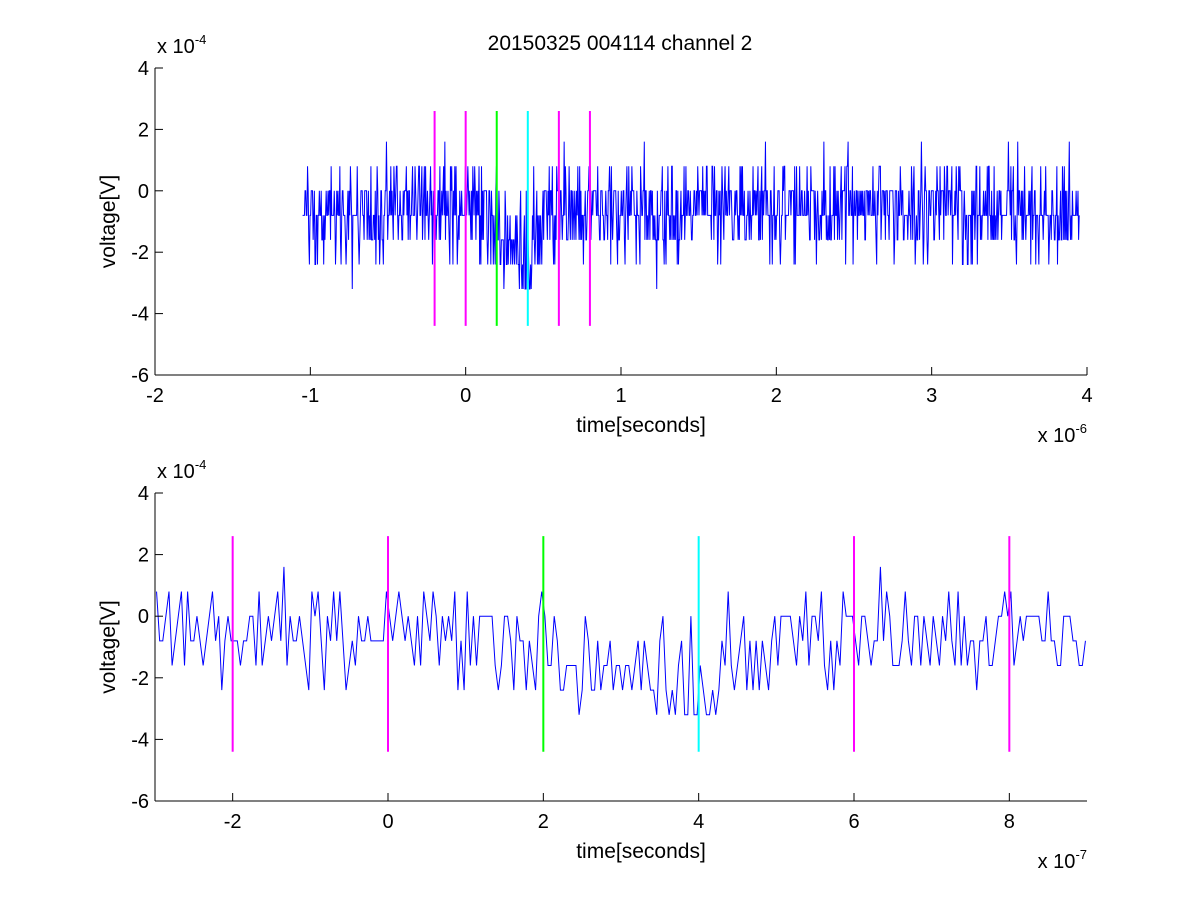  What do you see at coordinates (310, 396) in the screenshot?
I see `x-tick-label: -1` at bounding box center [310, 396].